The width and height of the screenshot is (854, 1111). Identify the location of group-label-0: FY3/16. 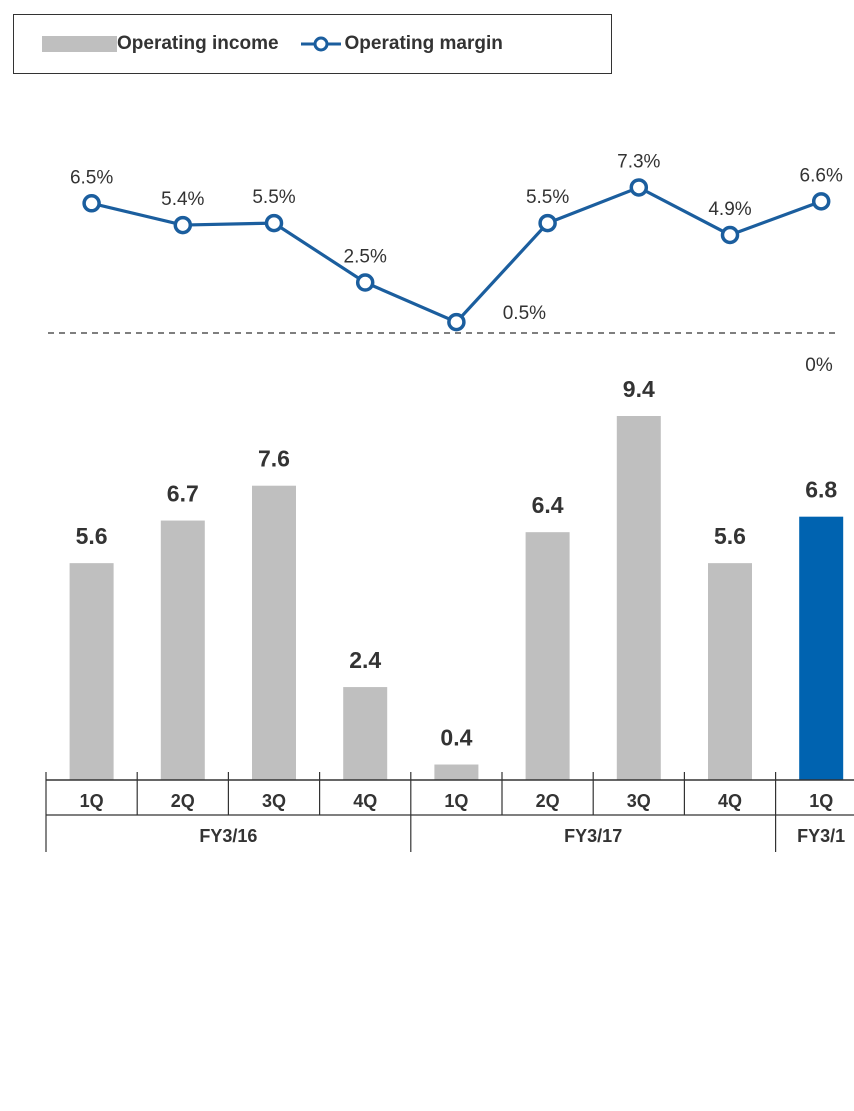
(228, 836).